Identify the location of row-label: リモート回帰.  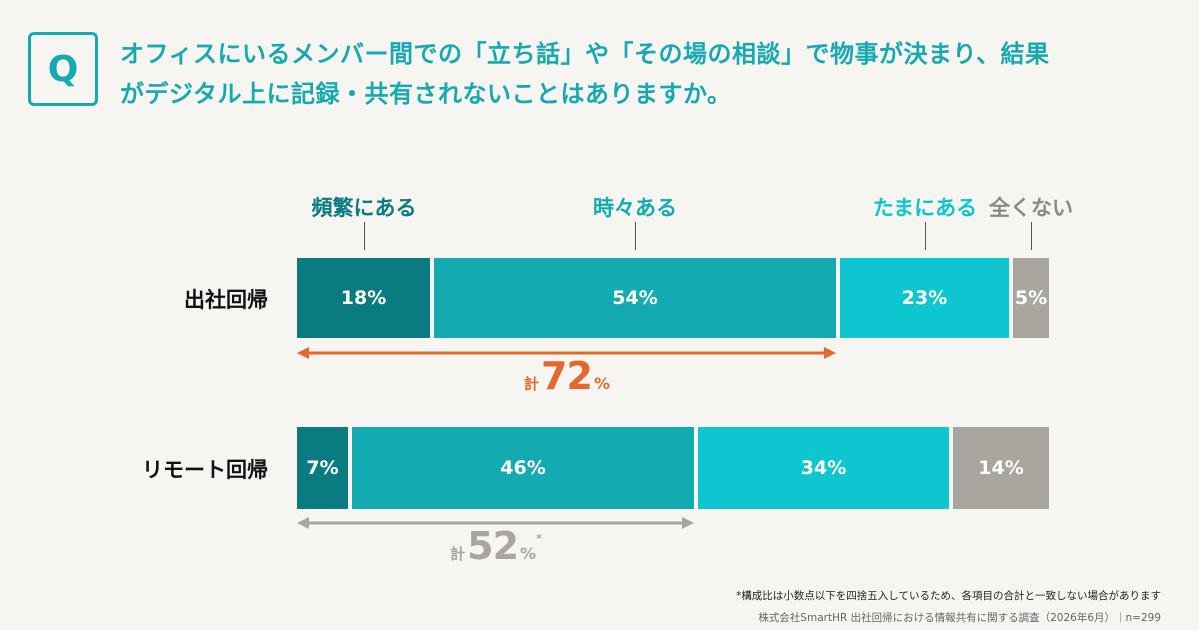
(205, 470).